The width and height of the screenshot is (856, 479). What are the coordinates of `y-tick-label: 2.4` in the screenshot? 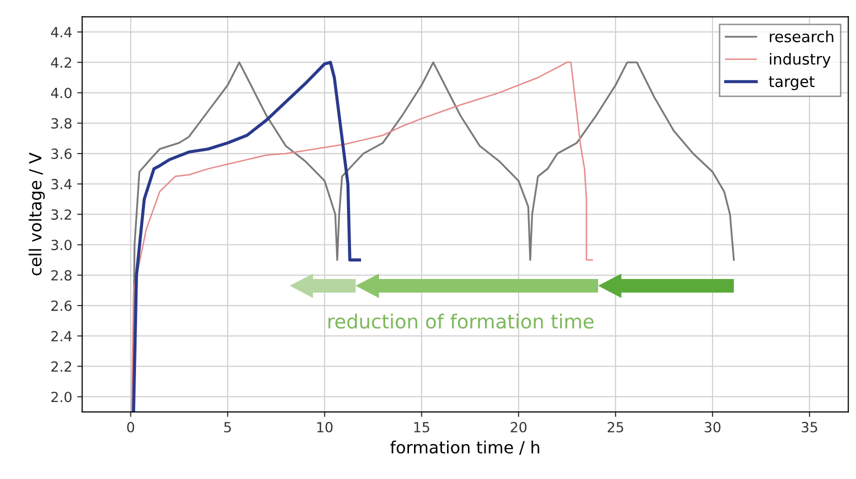 It's located at (61, 336).